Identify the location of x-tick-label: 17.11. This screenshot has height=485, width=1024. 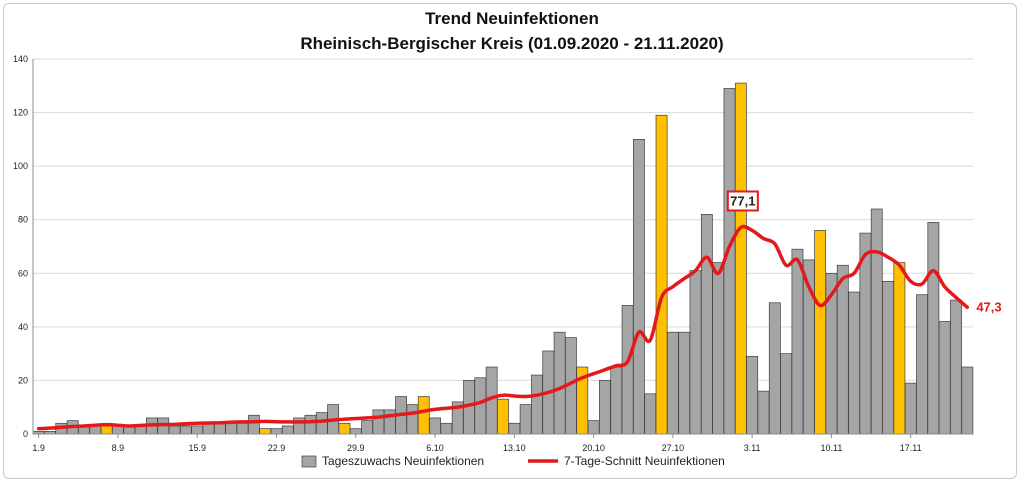
(911, 448).